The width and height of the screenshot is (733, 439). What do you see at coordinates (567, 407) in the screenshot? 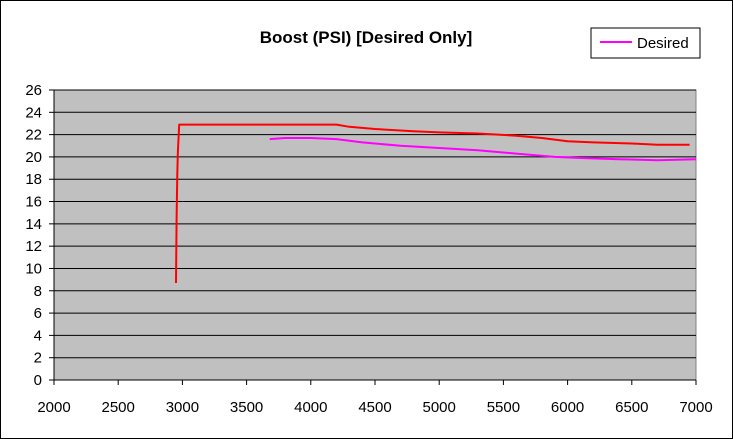
I see `x-tick-label-6000: 6000` at bounding box center [567, 407].